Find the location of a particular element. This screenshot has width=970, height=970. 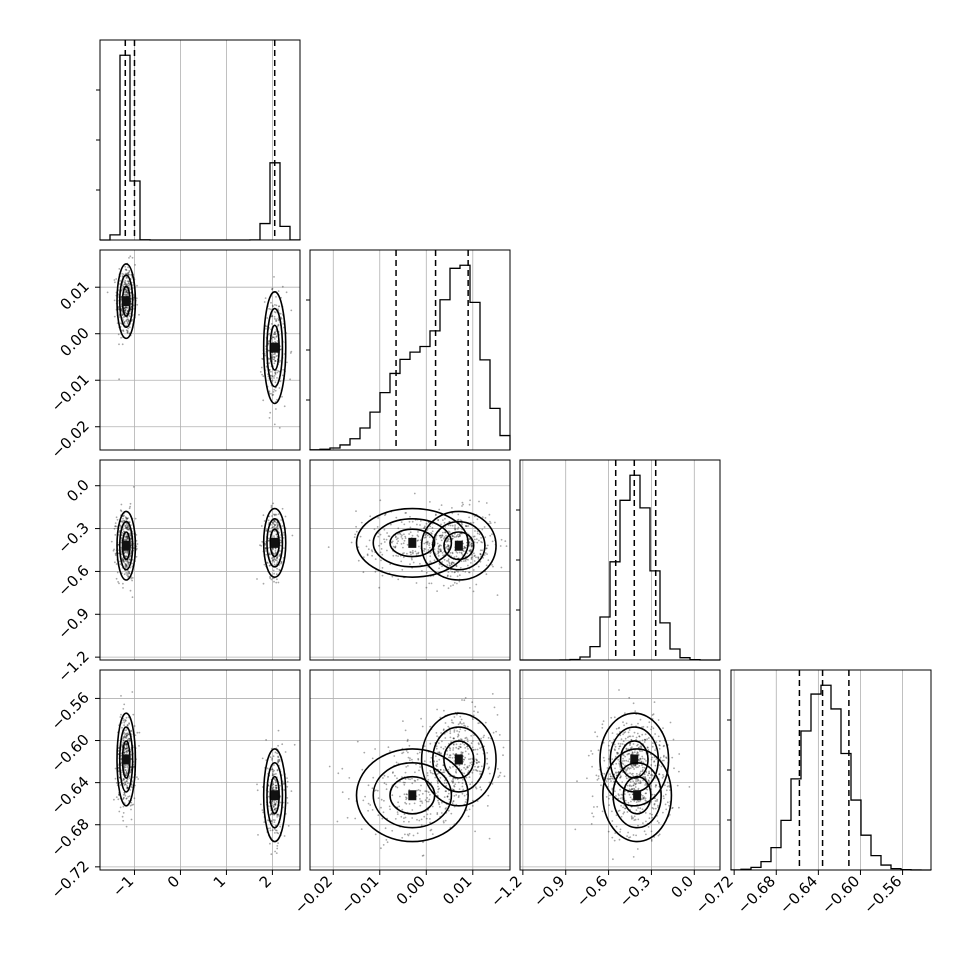

panel-frame is located at coordinates (410, 560).